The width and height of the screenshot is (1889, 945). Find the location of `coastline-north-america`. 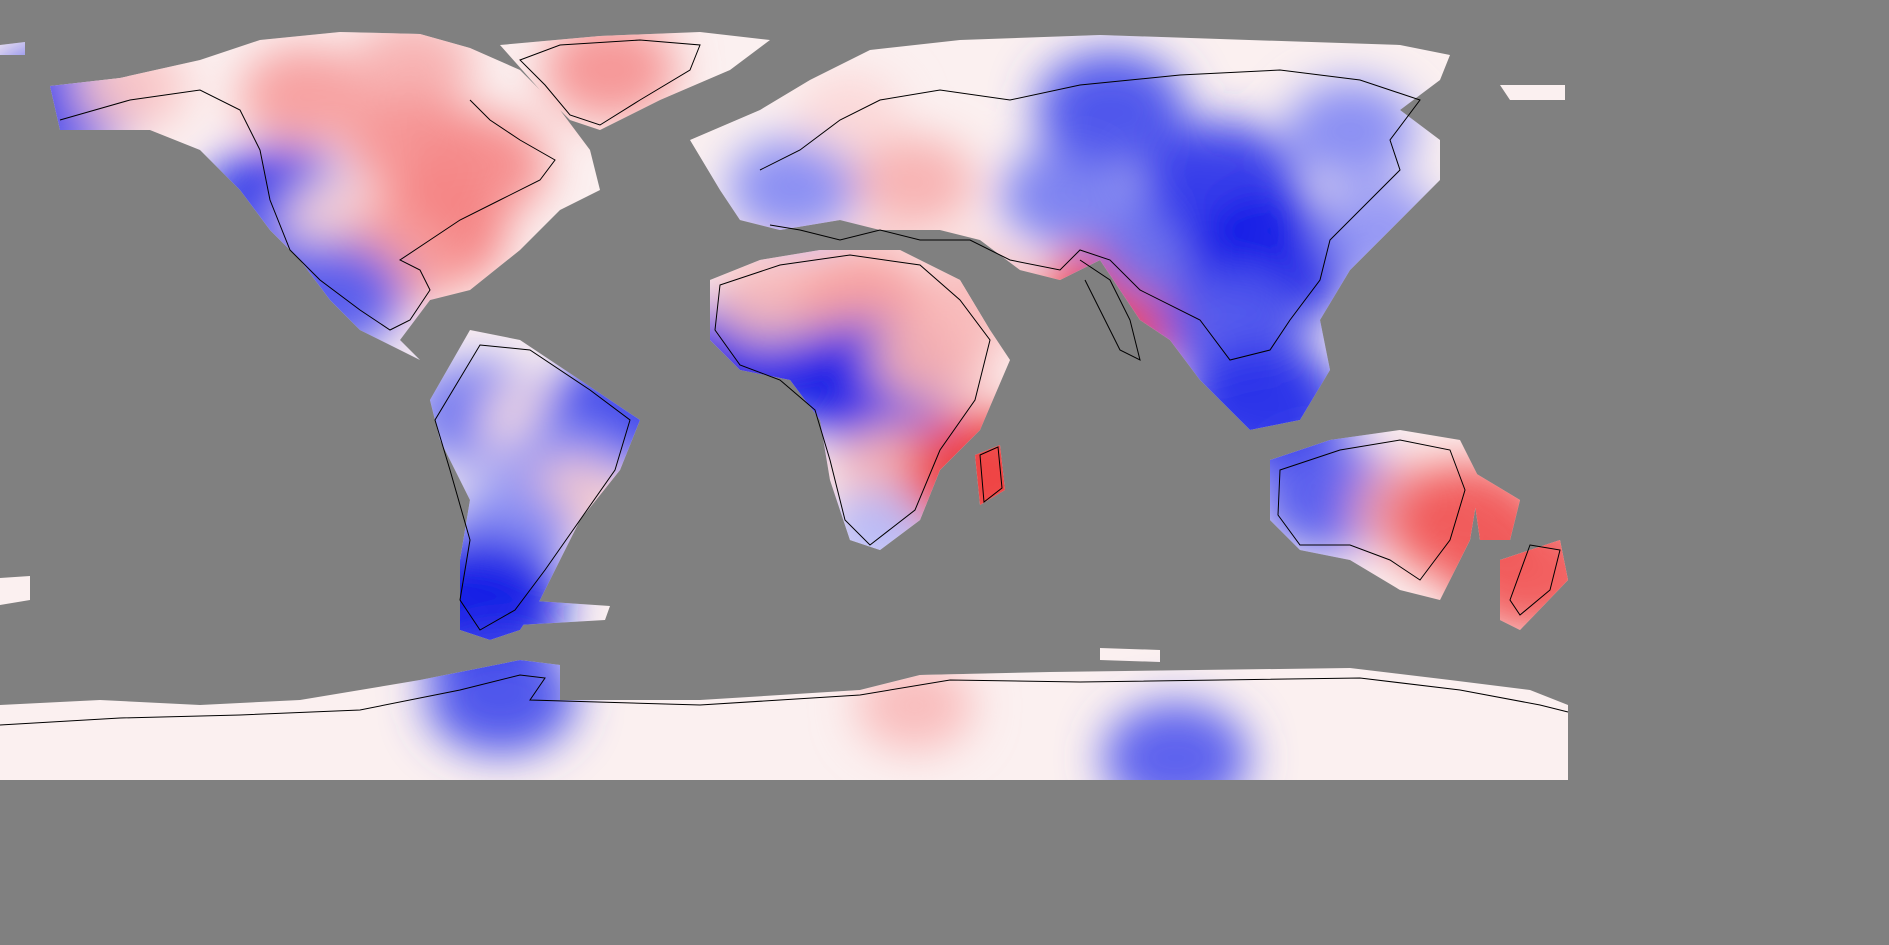

coastline-north-america is located at coordinates (307, 210).